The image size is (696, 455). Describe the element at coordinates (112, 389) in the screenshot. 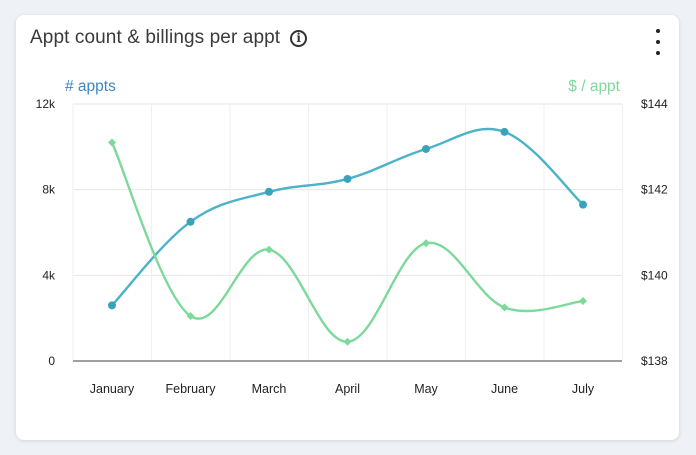

I see `x-tick-label: January` at that location.